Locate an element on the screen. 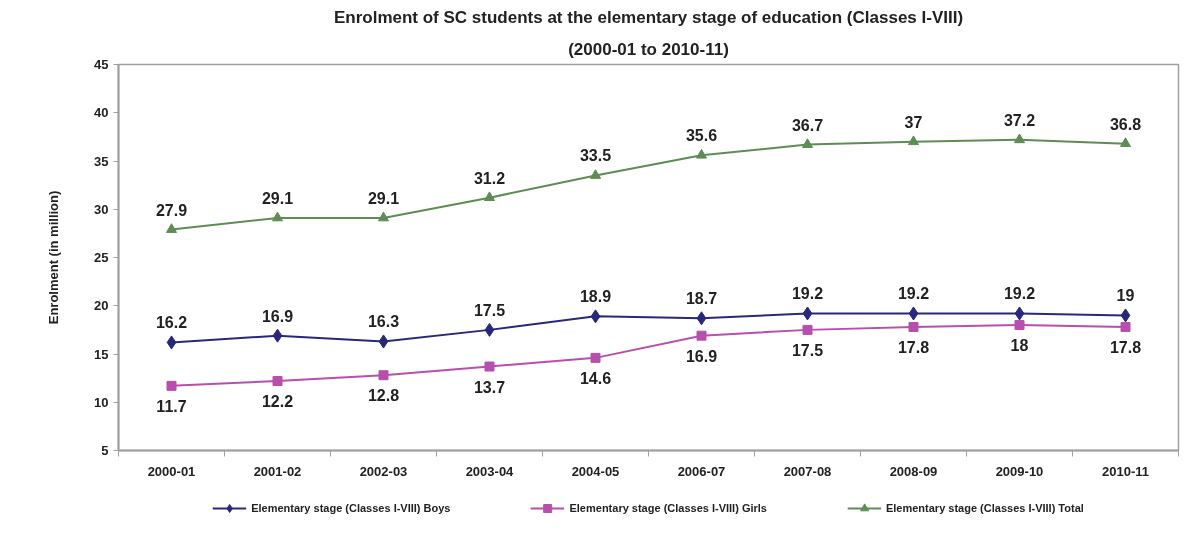 This screenshot has height=541, width=1201. x-tick-label: 2009-10 is located at coordinates (1019, 471).